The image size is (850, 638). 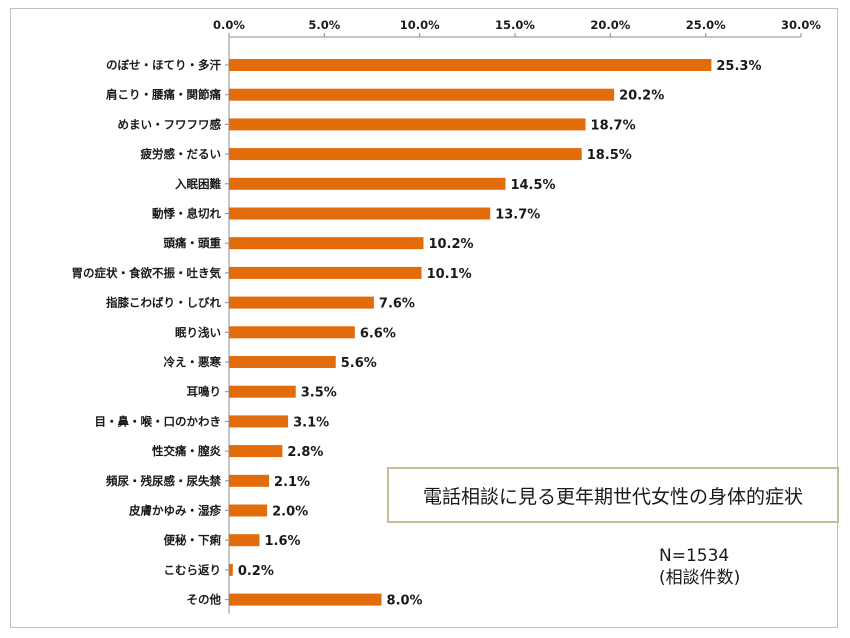 What do you see at coordinates (405, 601) in the screenshot?
I see `data-label: 8.0%` at bounding box center [405, 601].